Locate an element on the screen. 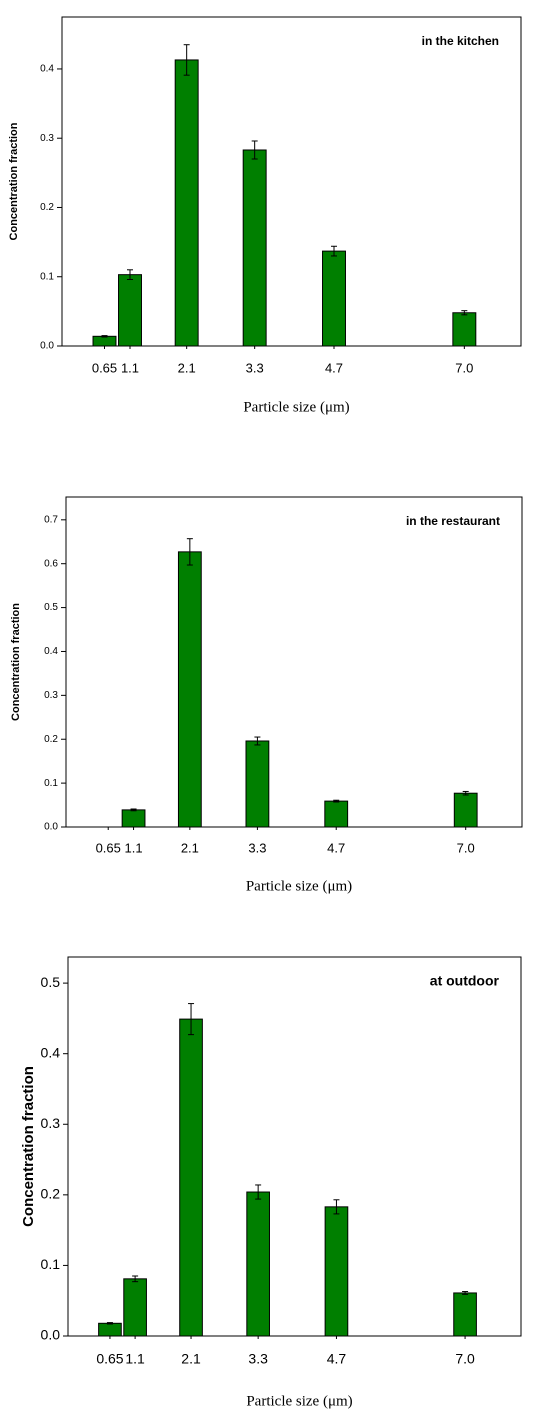 The height and width of the screenshot is (1423, 533). y-tick-label: 0.6 is located at coordinates (51, 563).